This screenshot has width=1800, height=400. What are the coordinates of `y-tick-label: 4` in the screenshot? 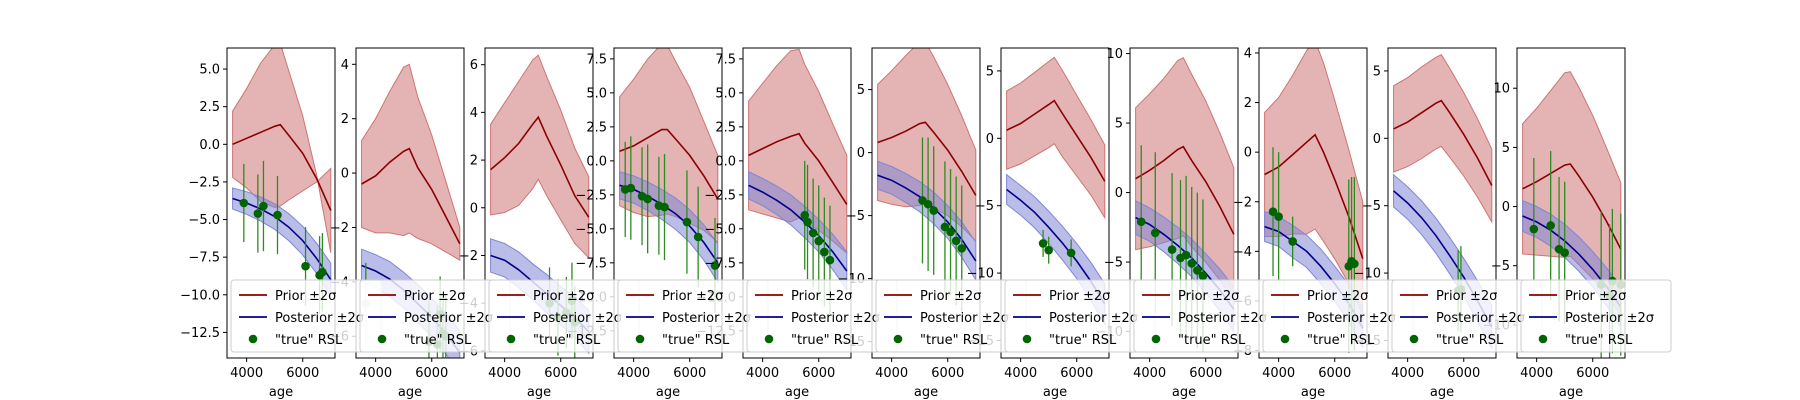 It's located at (1248, 53).